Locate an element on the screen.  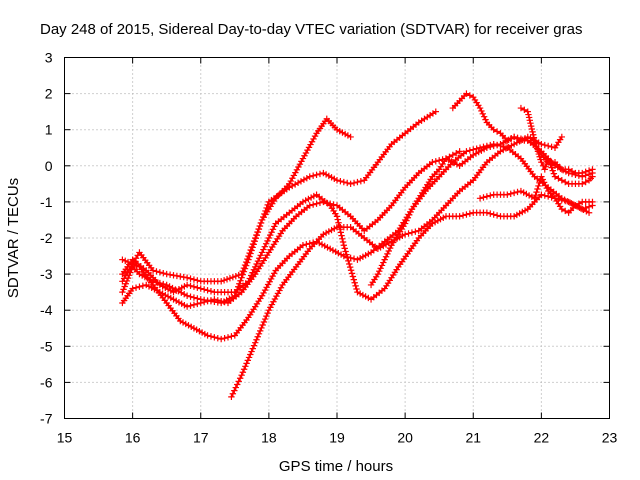
x-tick-label: 20 is located at coordinates (405, 438).